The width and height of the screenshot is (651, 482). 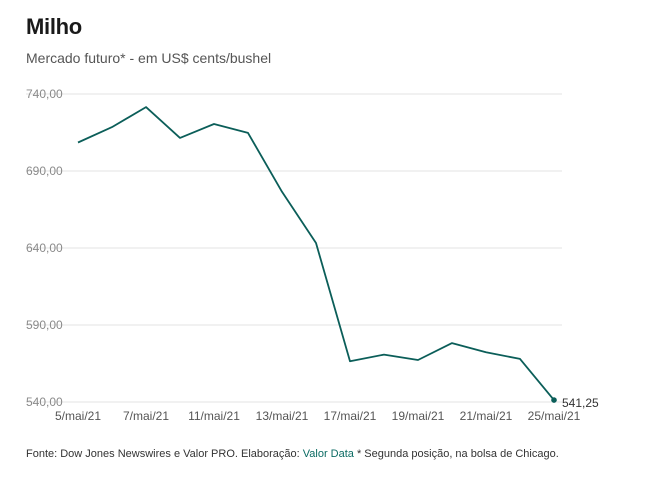 I want to click on y-tick-label: 740,00, so click(x=44, y=94).